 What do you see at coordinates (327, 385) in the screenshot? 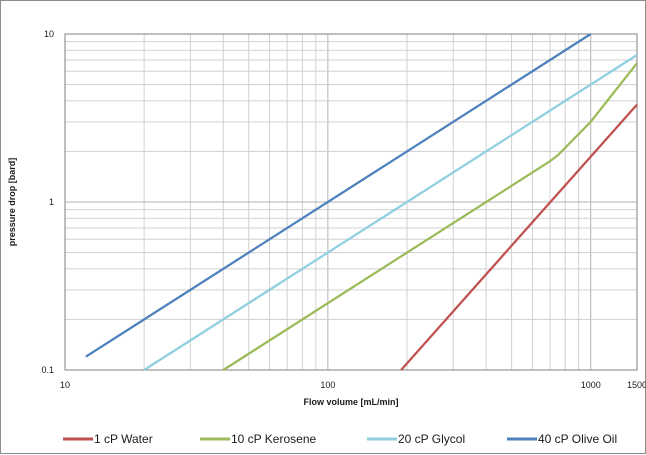
I see `x-tick-label: 100` at bounding box center [327, 385].